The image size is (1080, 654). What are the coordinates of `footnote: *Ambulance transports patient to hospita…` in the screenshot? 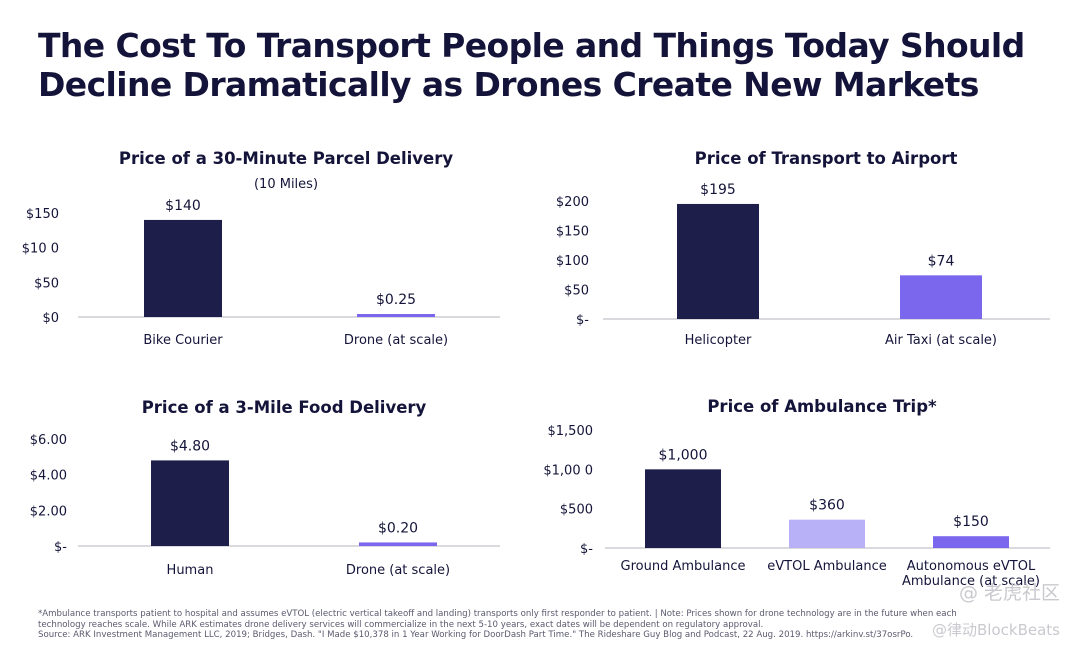 It's located at (553, 625).